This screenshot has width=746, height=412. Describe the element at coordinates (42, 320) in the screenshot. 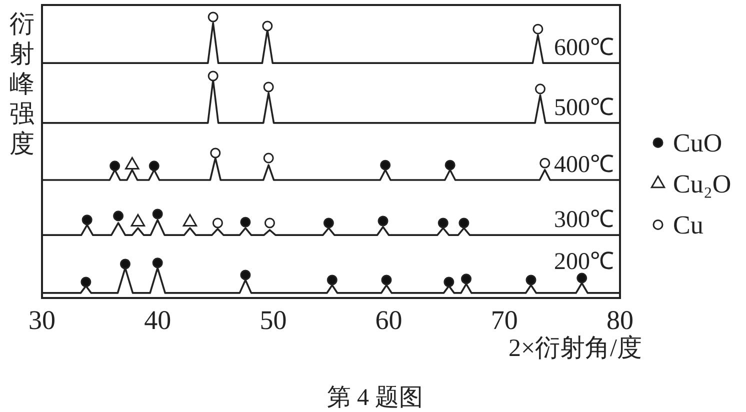

I see `x-tick-label: 30` at that location.